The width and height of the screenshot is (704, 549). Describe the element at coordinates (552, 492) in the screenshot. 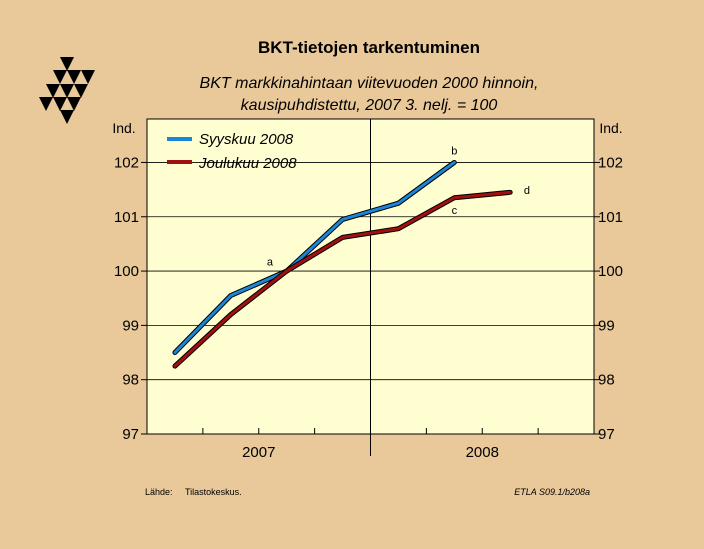

I see `chart-code: ETLA S09.1/b208a` at that location.